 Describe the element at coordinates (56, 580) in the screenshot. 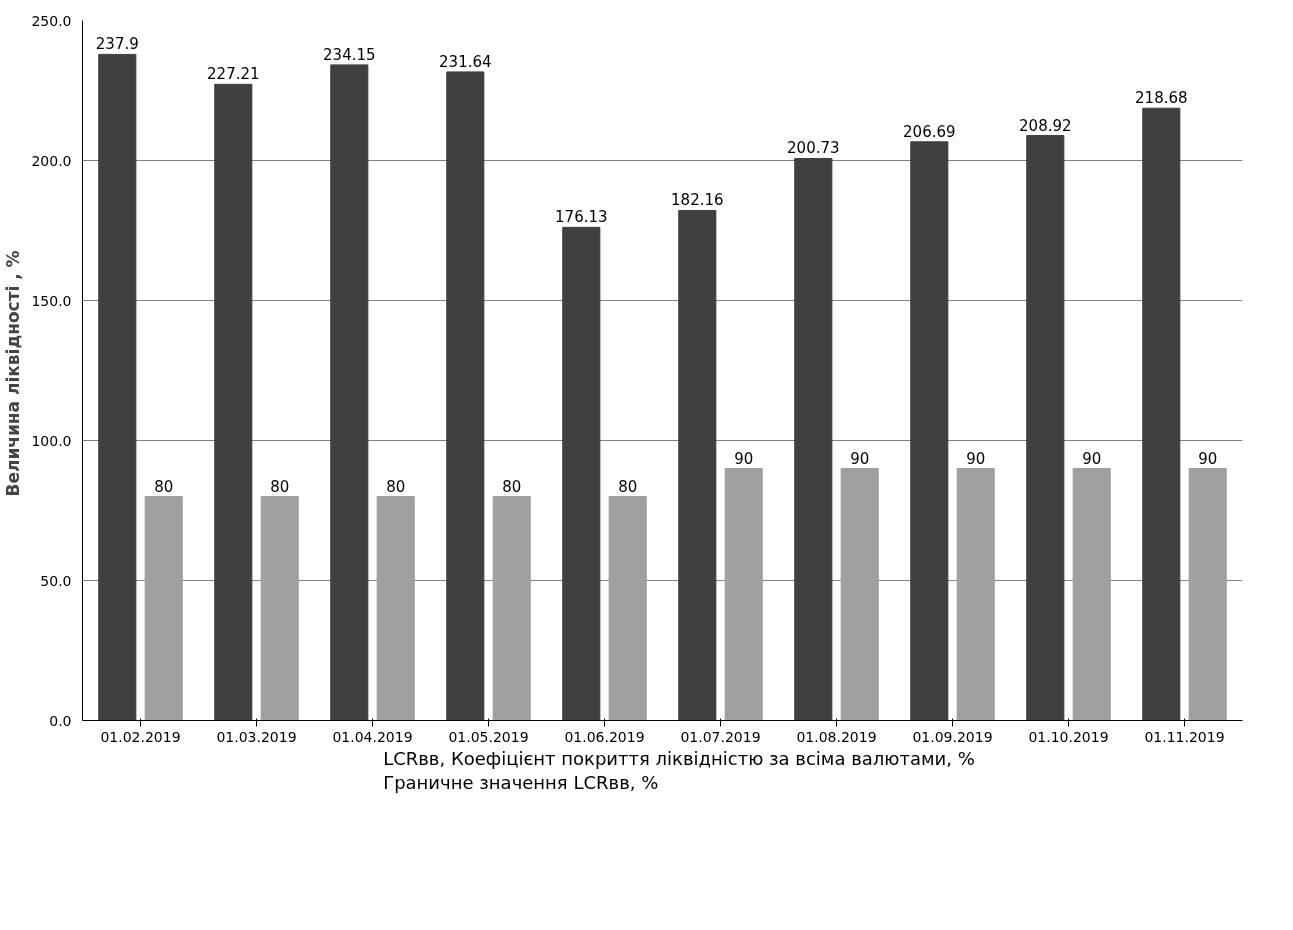

I see `y-tick-label: 50.0` at that location.